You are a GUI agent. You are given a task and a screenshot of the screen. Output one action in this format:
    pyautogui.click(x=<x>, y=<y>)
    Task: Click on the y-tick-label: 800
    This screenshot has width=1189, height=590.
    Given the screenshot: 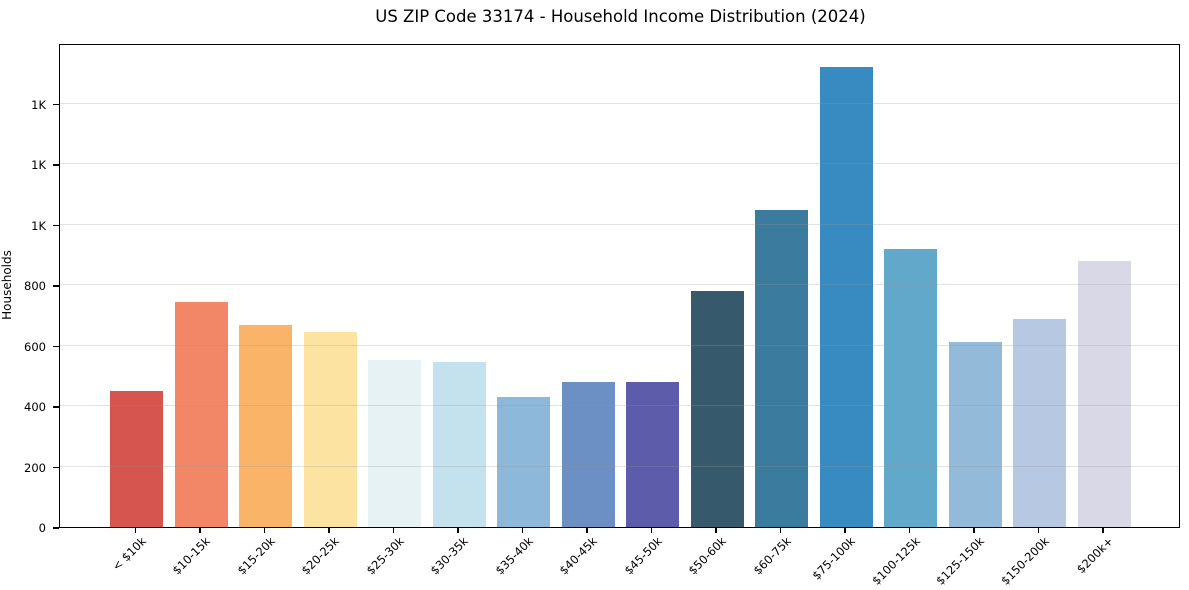 What is the action you would take?
    pyautogui.click(x=35, y=286)
    